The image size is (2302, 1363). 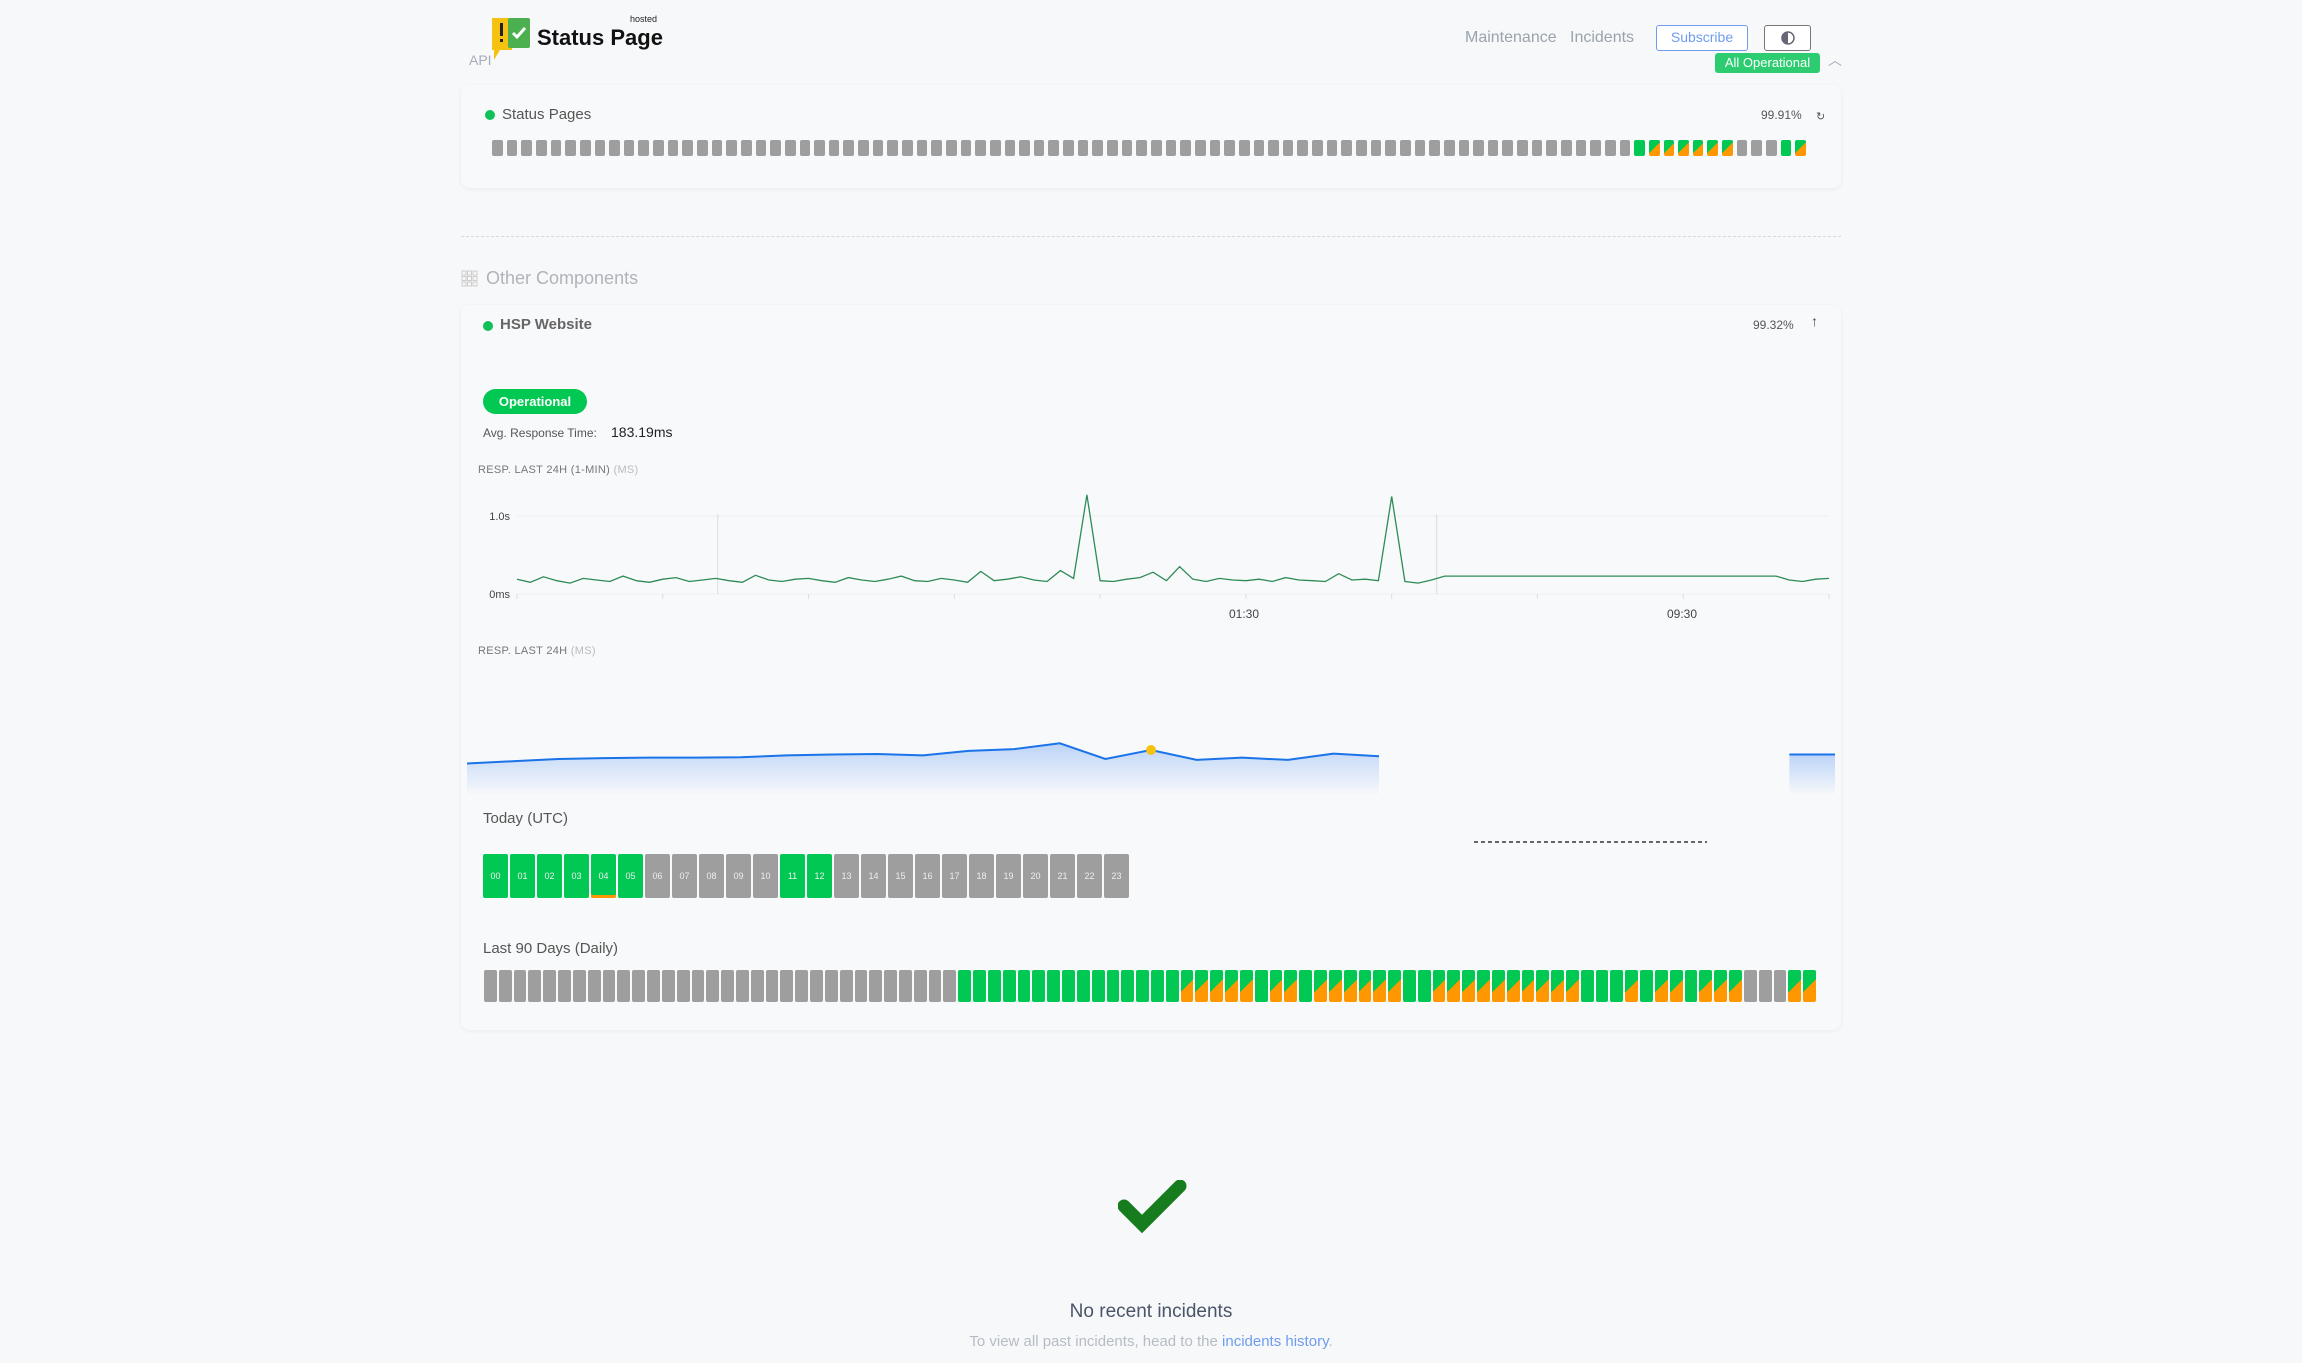 What do you see at coordinates (765, 876) in the screenshot?
I see `hour-bar: 10` at bounding box center [765, 876].